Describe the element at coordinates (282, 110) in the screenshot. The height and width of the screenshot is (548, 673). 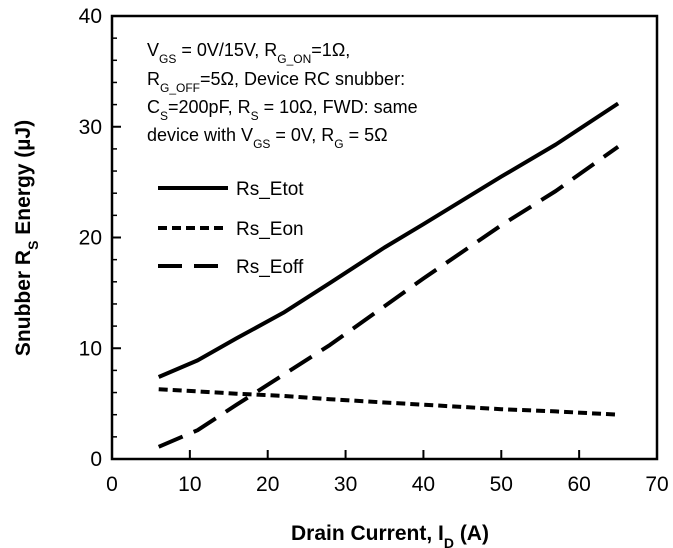
I see `annotation-line-3: CS=200pF, RS = 10Ω, FWD: same` at that location.